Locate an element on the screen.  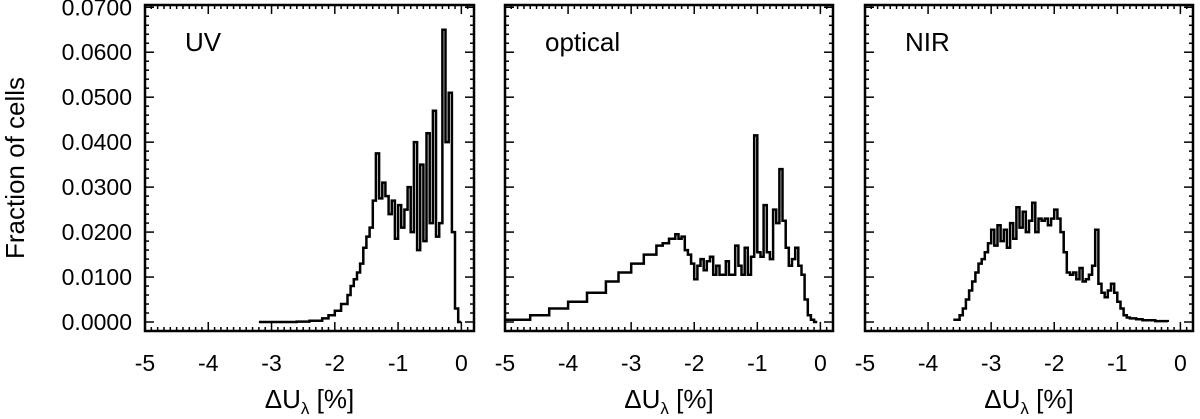
y-tick-label: 0.0400 is located at coordinates (97, 142).